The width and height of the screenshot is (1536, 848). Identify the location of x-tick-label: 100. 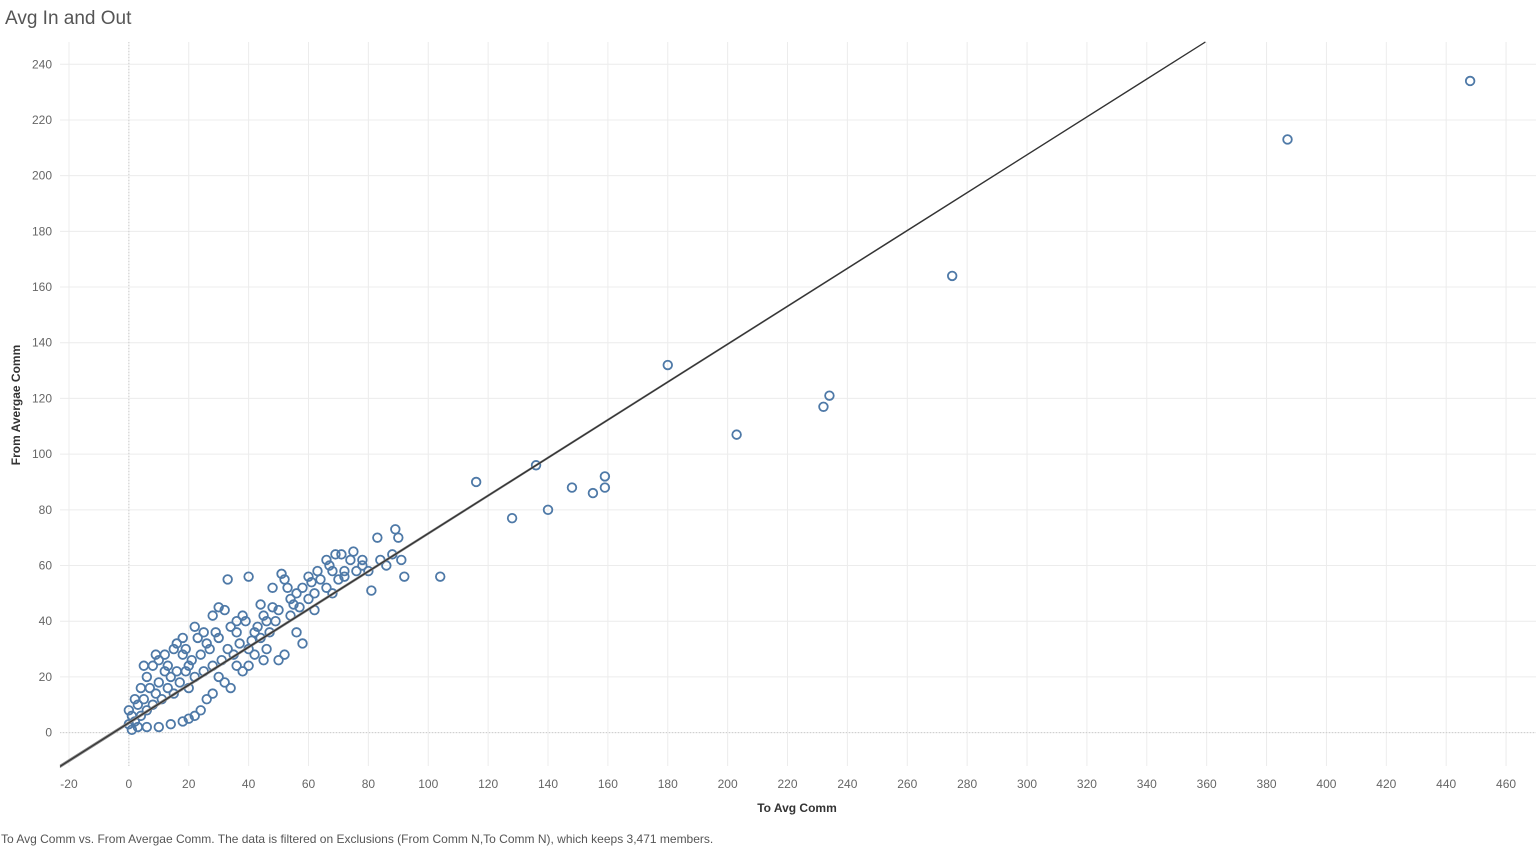
(428, 784).